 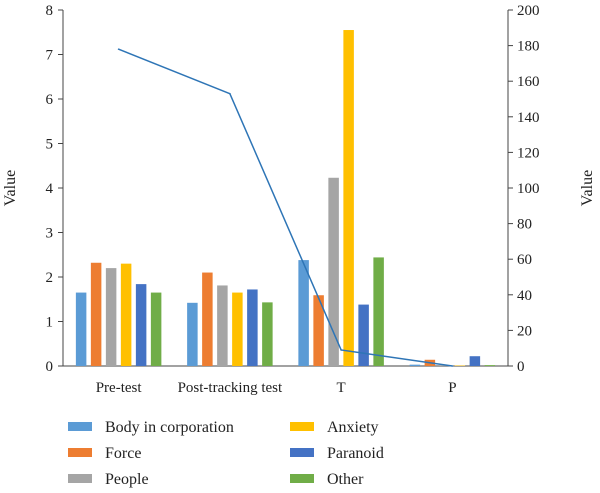 What do you see at coordinates (524, 260) in the screenshot?
I see `y2-tick-label: 60` at bounding box center [524, 260].